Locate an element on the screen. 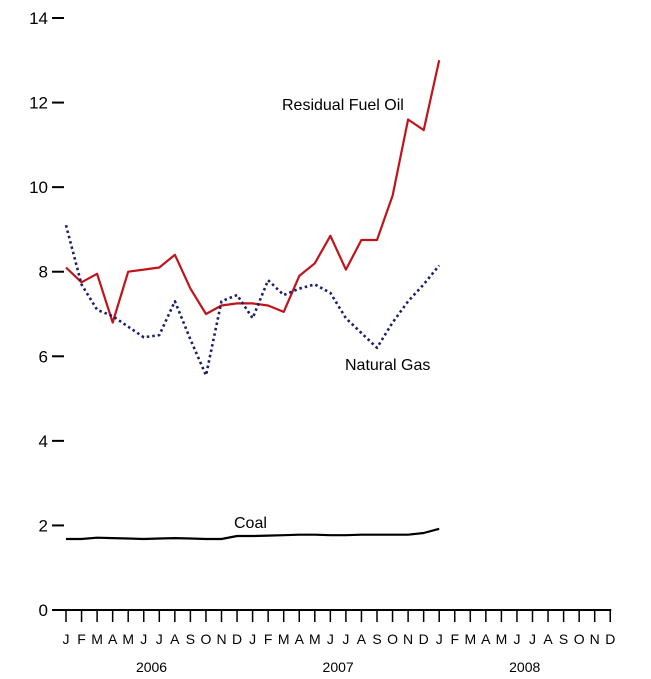  x-year-label: 2008 is located at coordinates (524, 667).